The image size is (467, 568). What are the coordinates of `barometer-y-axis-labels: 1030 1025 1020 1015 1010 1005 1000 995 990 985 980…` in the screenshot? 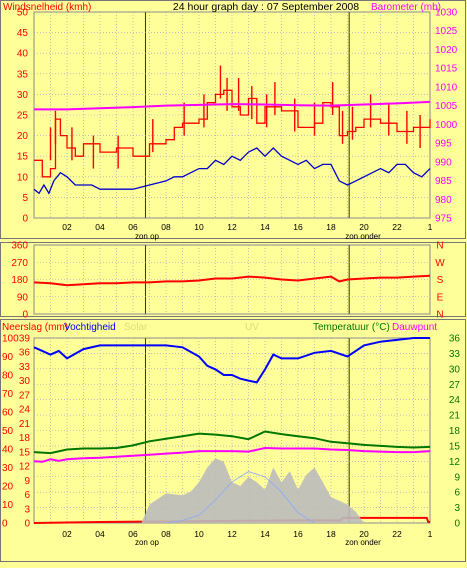 It's located at (446, 116).